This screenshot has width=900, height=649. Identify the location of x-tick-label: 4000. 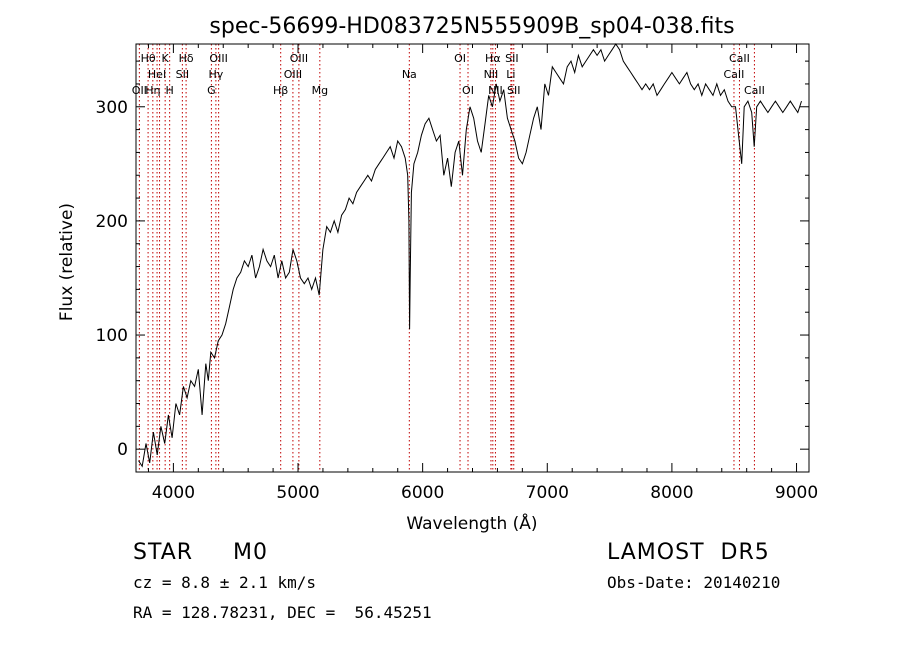
(173, 493).